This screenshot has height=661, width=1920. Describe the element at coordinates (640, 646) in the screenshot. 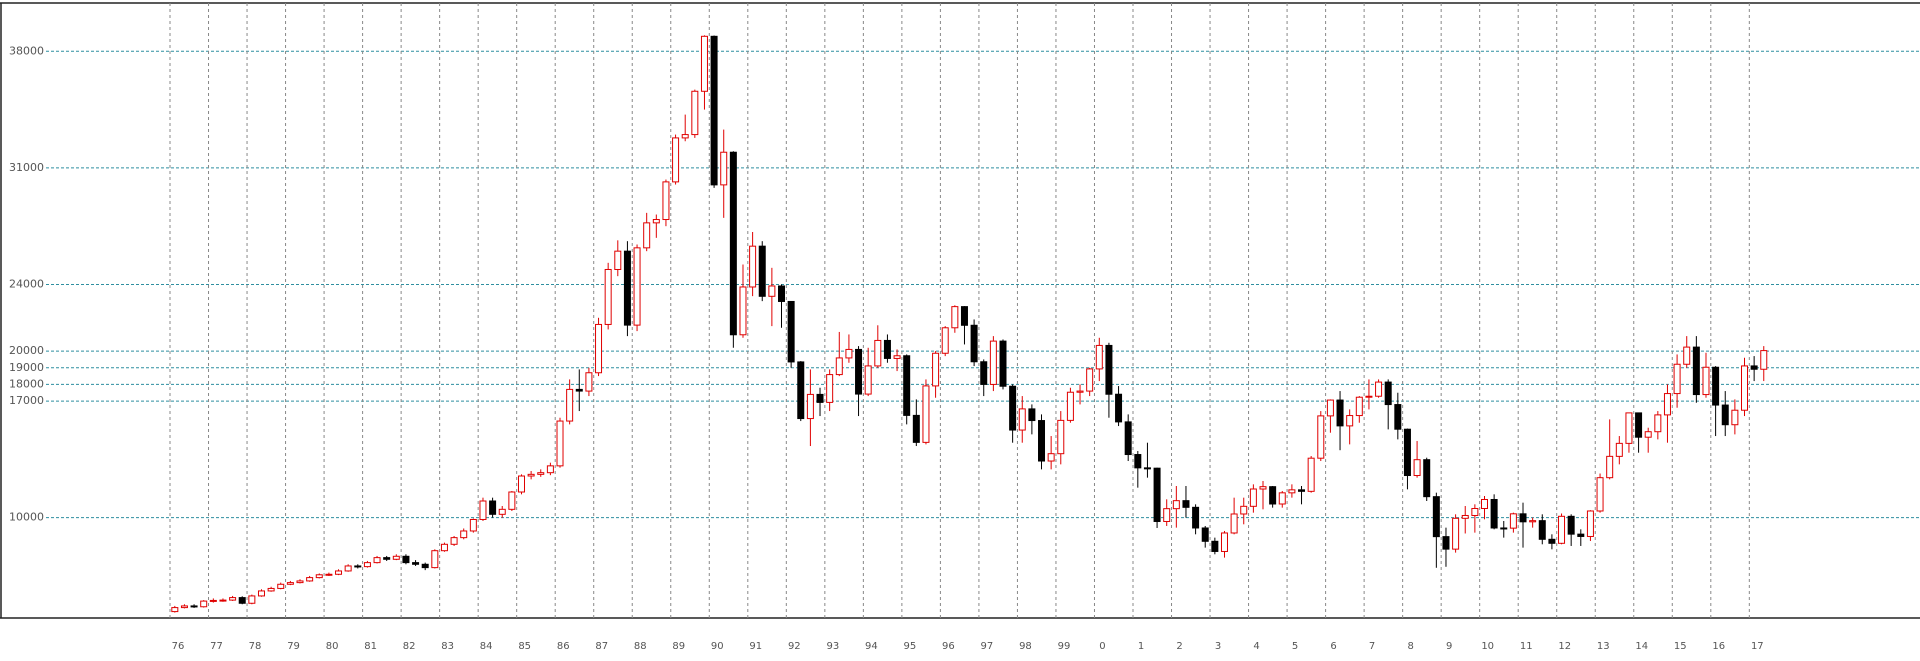

I see `x-tick-label: 88` at that location.